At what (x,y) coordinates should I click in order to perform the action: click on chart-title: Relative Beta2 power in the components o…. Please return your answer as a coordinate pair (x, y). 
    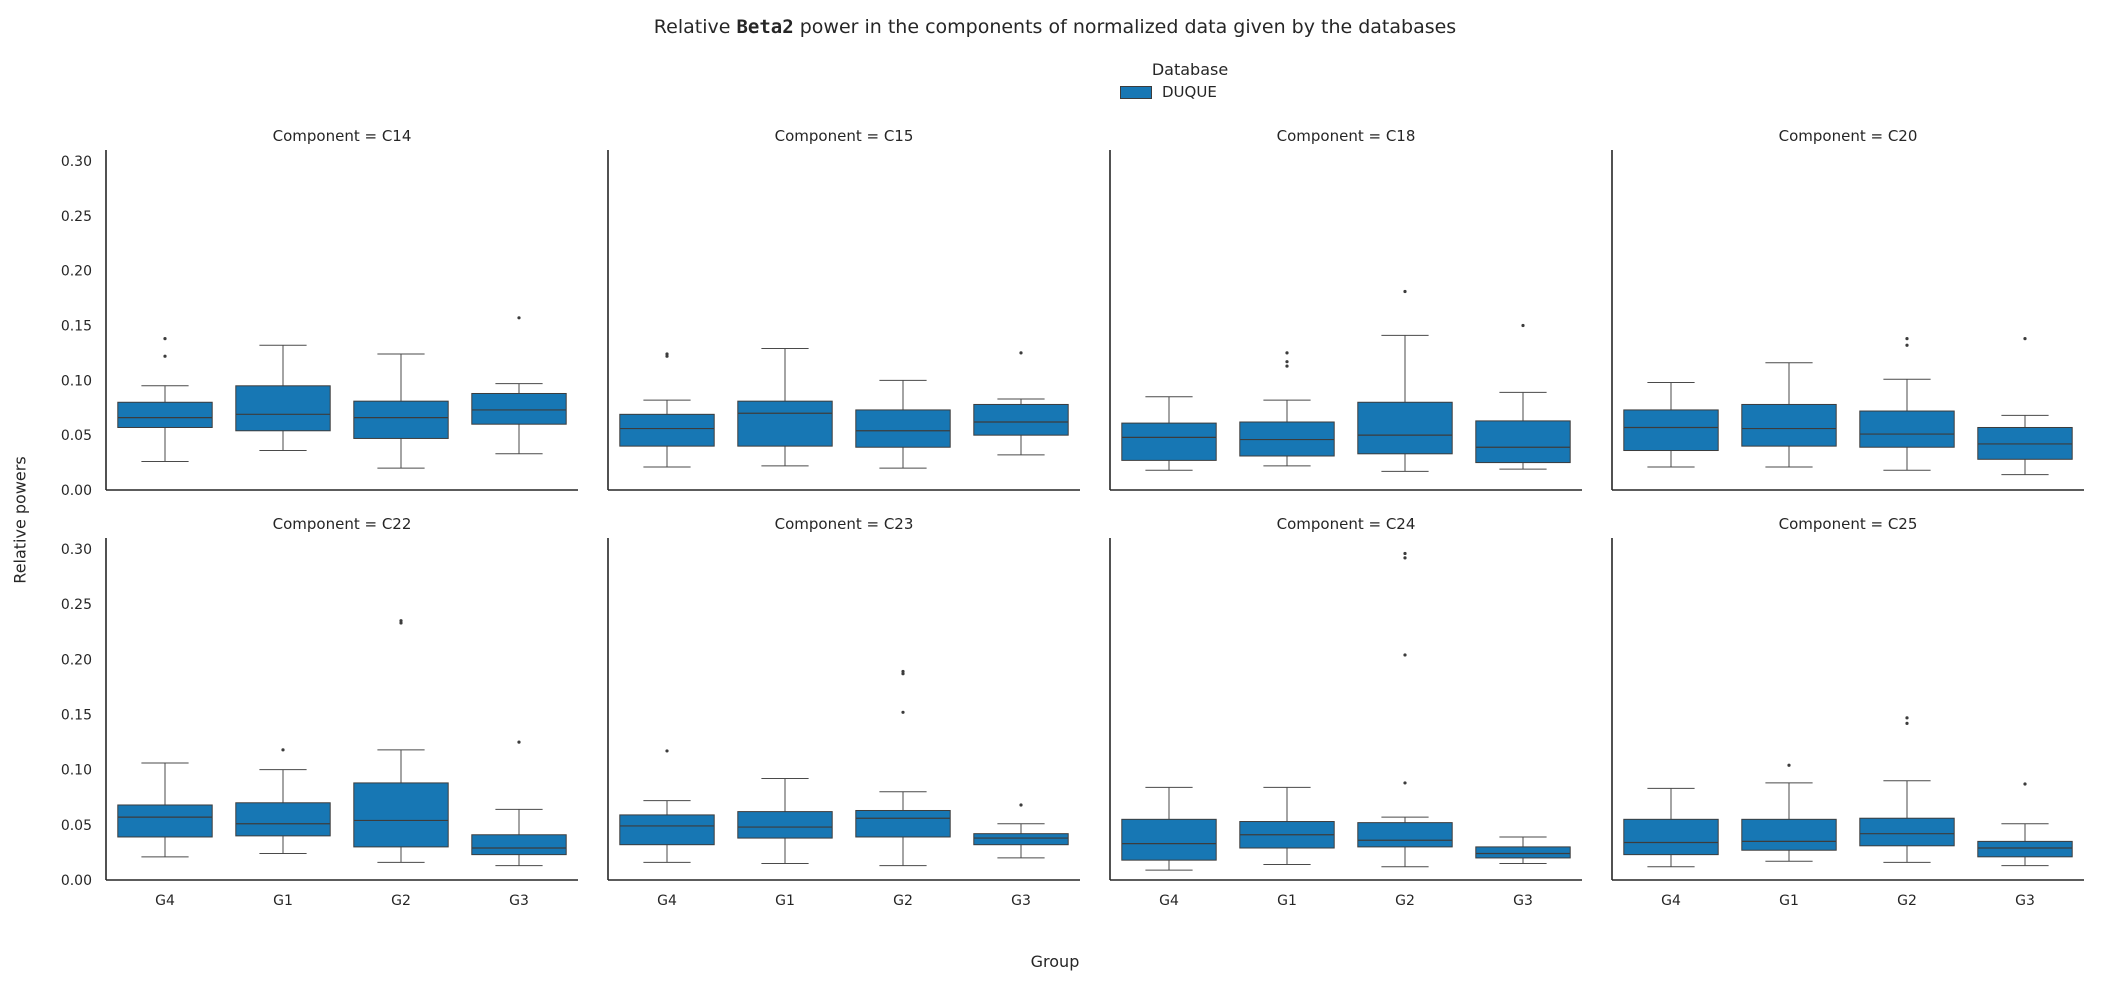
    Looking at the image, I should click on (1055, 27).